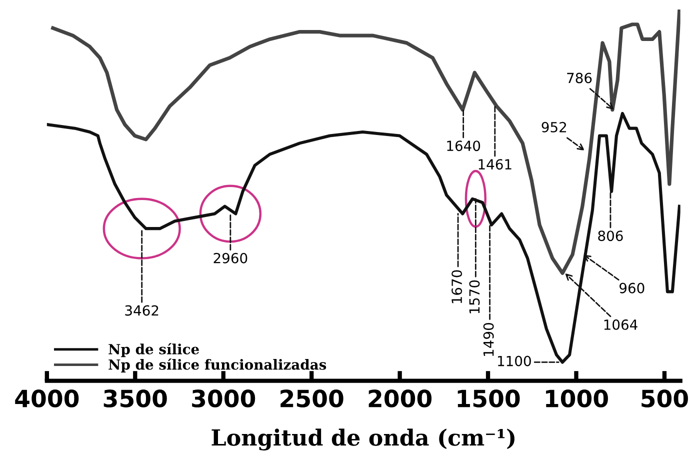 The image size is (690, 476). Describe the element at coordinates (363, 439) in the screenshot. I see `x-axis-title: Longitud de onda (cm⁻¹)` at that location.